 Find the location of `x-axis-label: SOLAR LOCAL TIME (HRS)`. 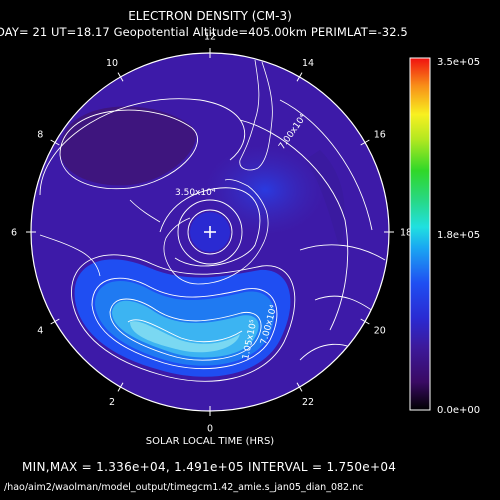

x-axis-label: SOLAR LOCAL TIME (HRS) is located at coordinates (210, 441).